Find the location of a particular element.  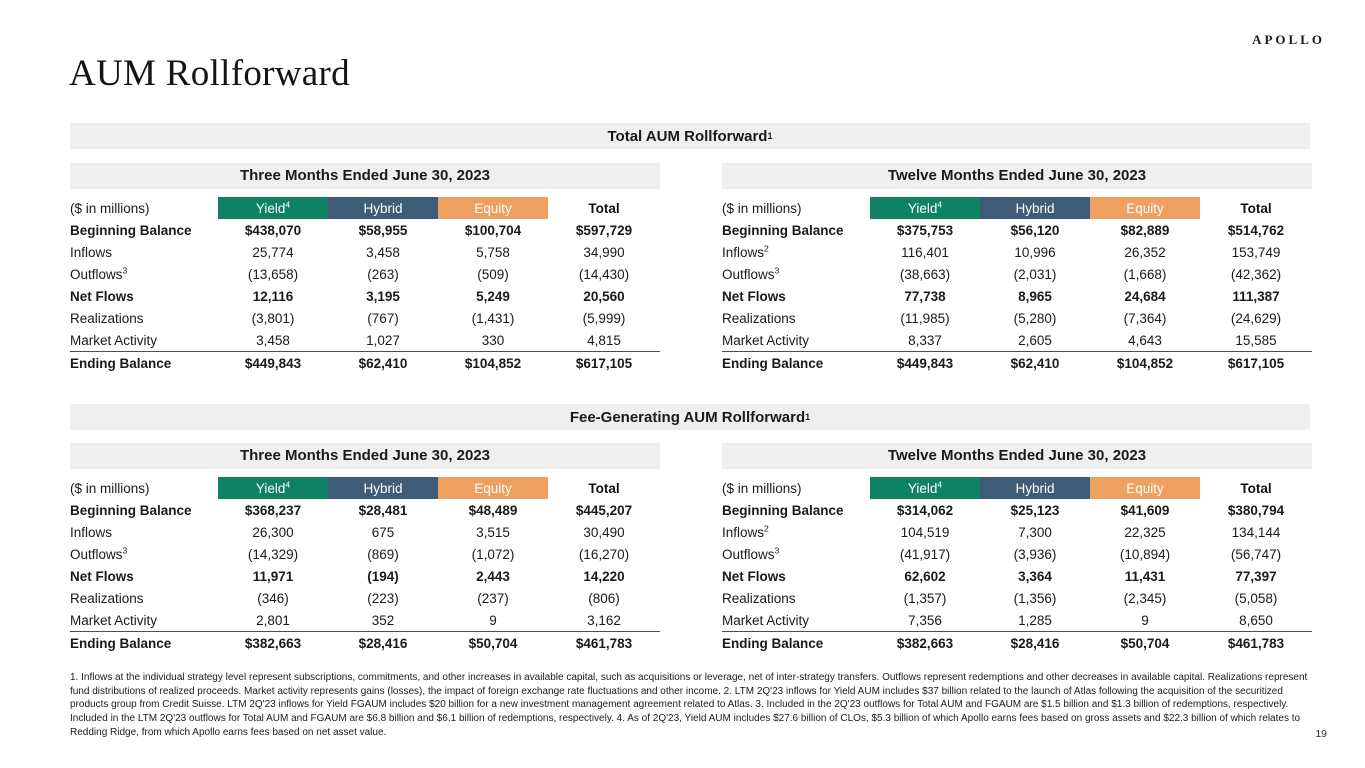

cell-value: $58,955 is located at coordinates (383, 230).